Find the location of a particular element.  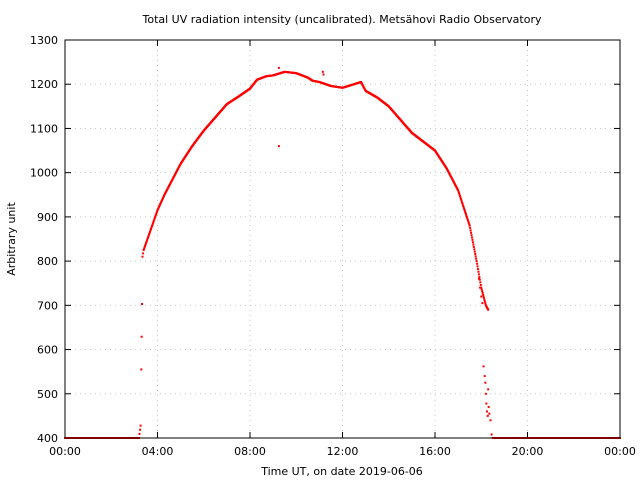

x-tick-label: 08:00 is located at coordinates (250, 451).